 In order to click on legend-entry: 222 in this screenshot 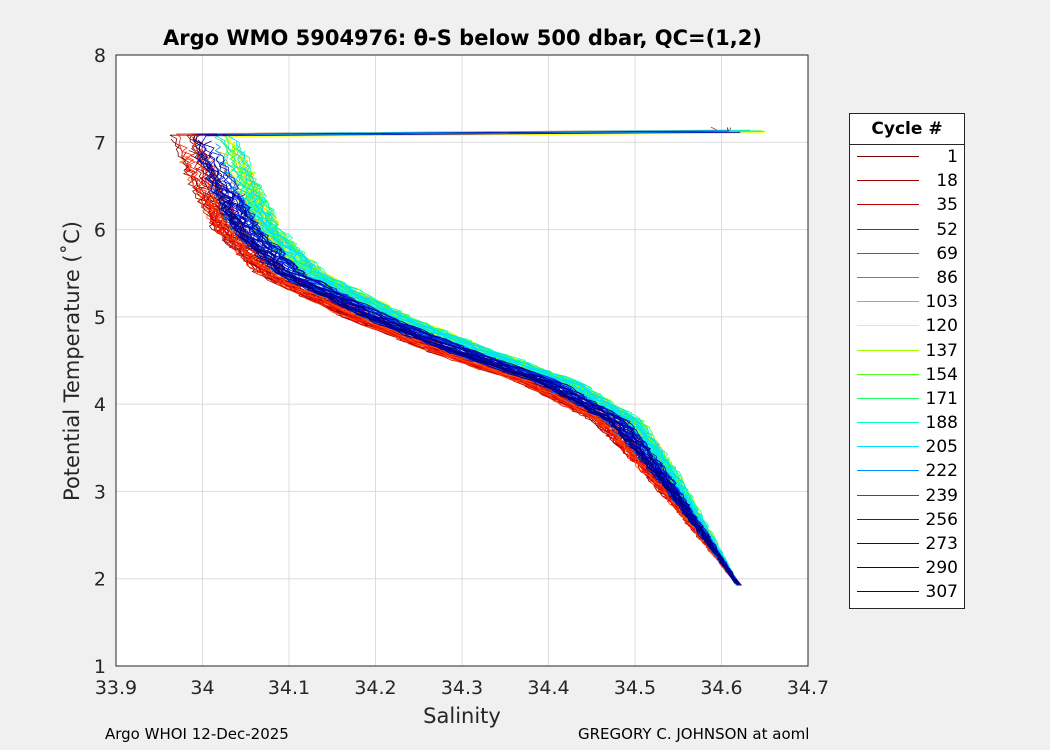, I will do `click(907, 471)`.